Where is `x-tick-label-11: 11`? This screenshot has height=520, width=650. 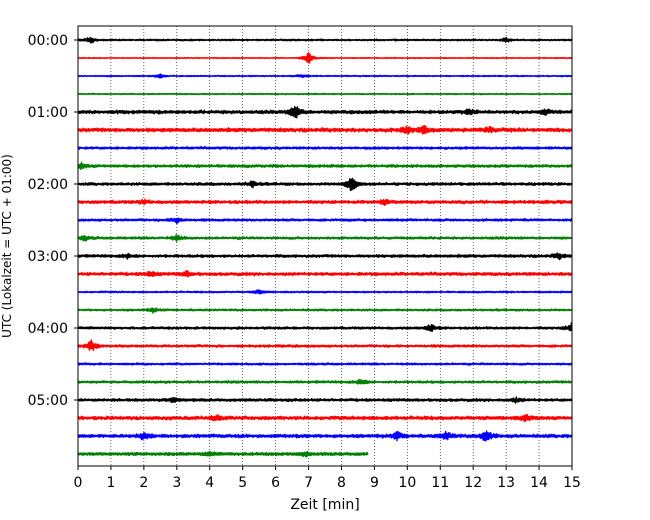 x-tick-label-11: 11 is located at coordinates (440, 483).